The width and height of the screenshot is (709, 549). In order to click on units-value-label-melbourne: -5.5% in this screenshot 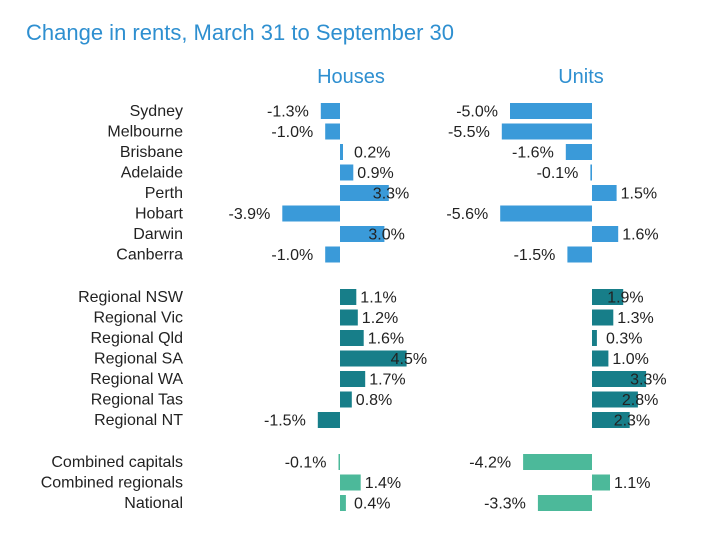, I will do `click(469, 132)`.